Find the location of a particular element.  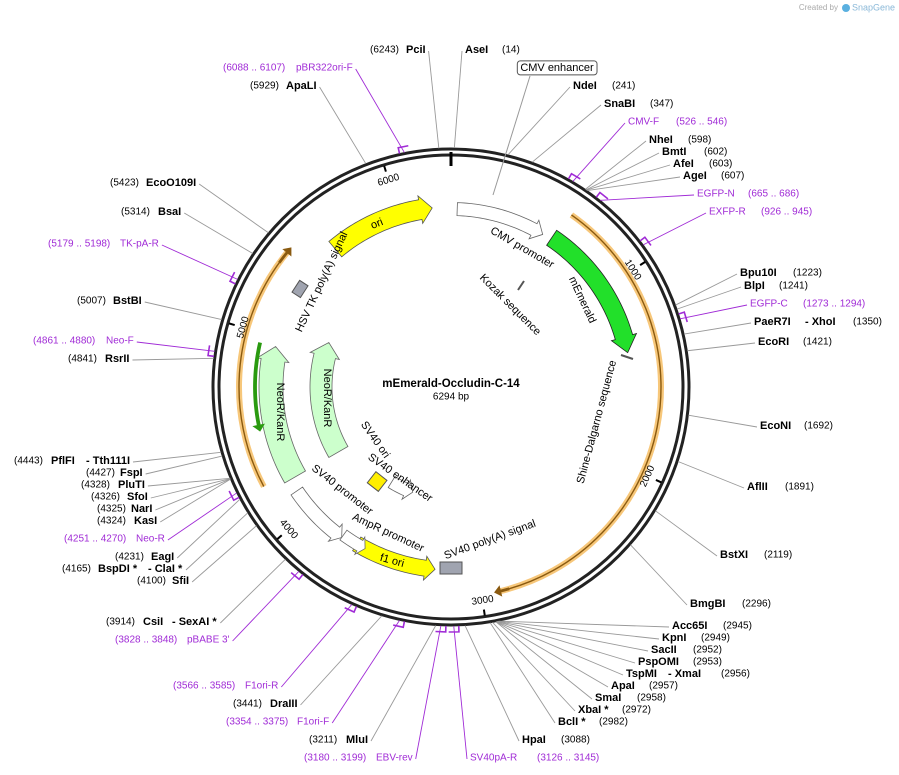

primer-name: EBV-rev is located at coordinates (394, 758).